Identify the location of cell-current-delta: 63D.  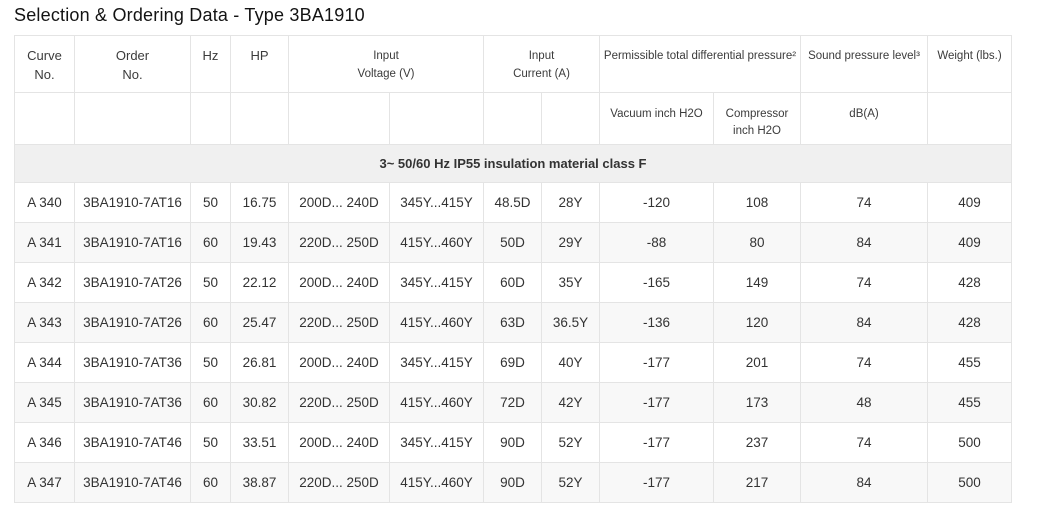
(512, 322).